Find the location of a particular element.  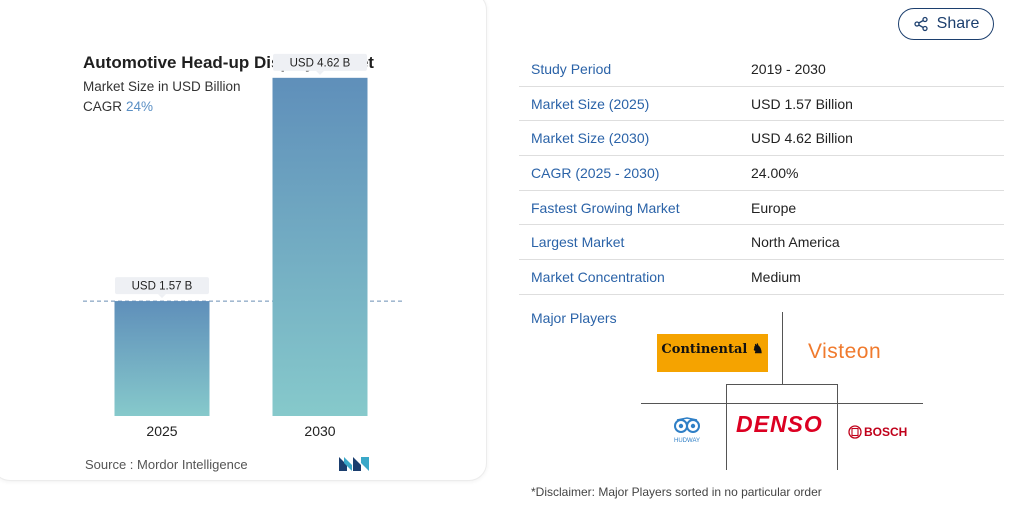

row-label: Largest Market is located at coordinates (578, 242).